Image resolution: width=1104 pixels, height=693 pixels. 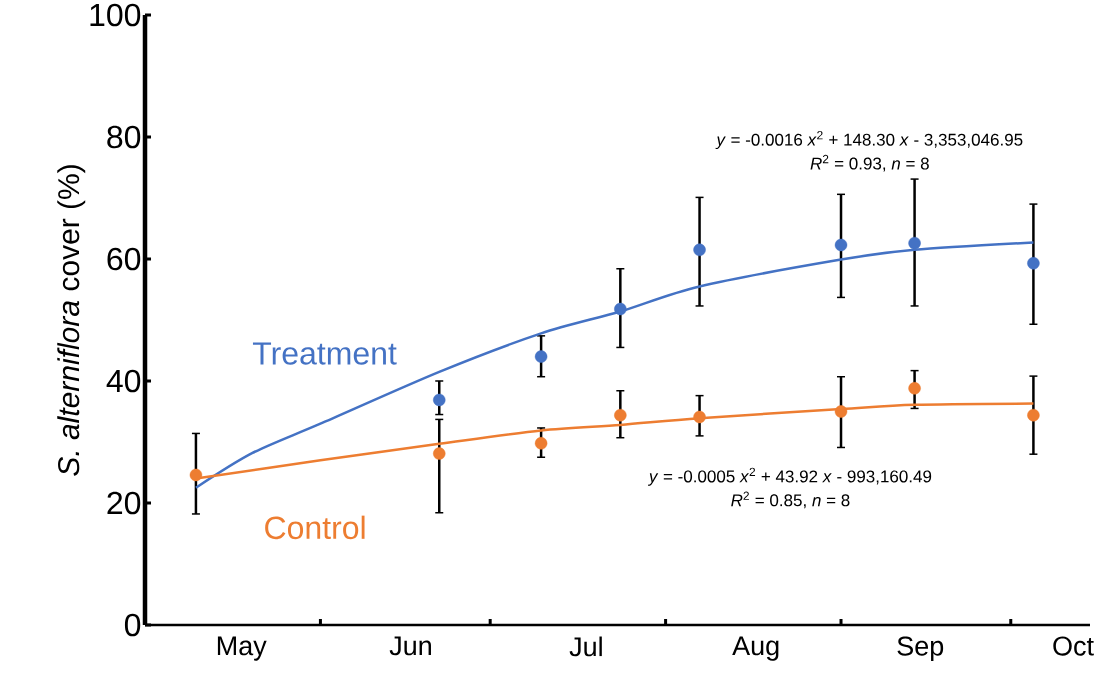 What do you see at coordinates (869, 140) in the screenshot?
I see `annotation: y = -0.0016 x$^{2}$ + 148.30 x - 3,353,046.95` at bounding box center [869, 140].